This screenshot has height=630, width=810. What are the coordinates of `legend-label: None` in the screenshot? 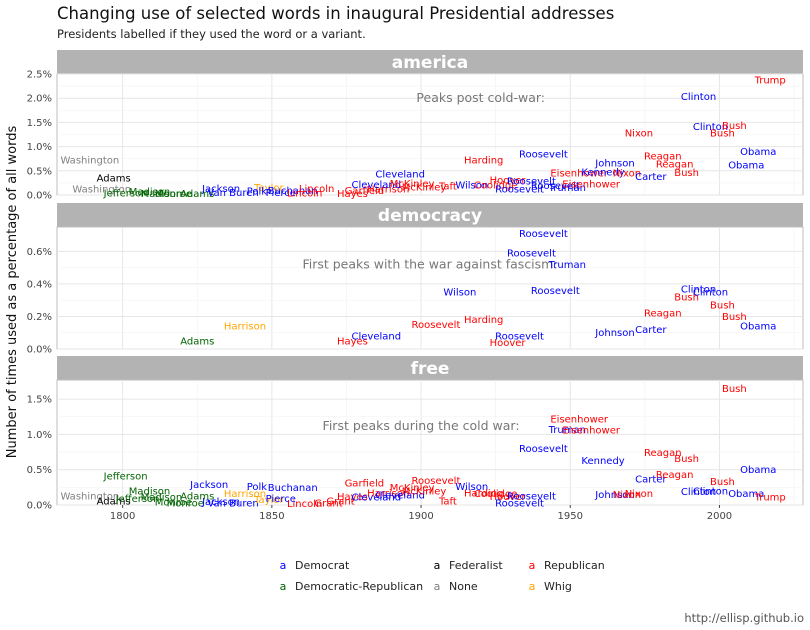 It's located at (463, 586).